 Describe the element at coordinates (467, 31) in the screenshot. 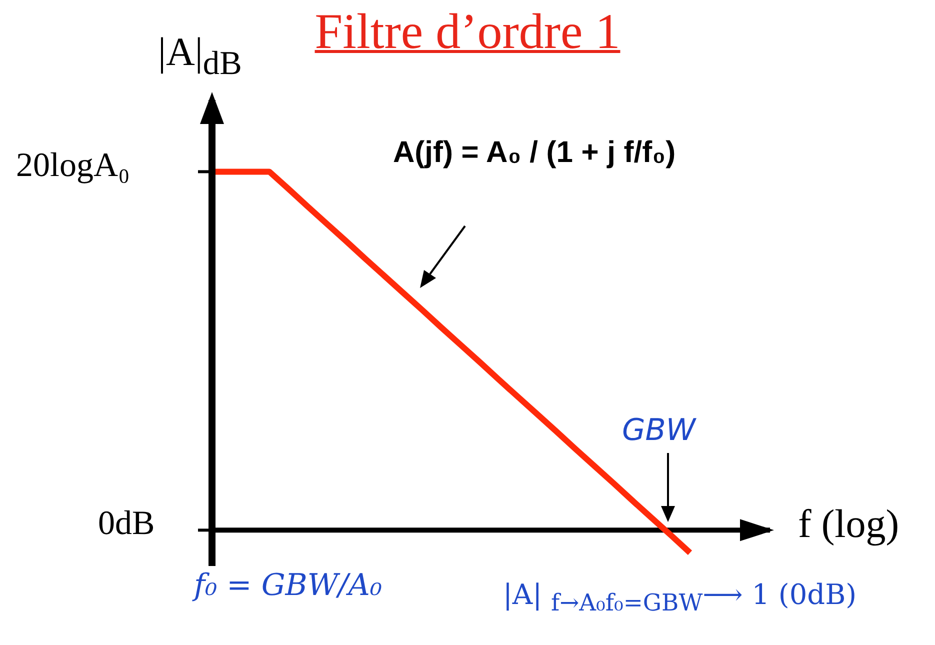

I see `chart-title: Filtre d’ordre 1` at that location.